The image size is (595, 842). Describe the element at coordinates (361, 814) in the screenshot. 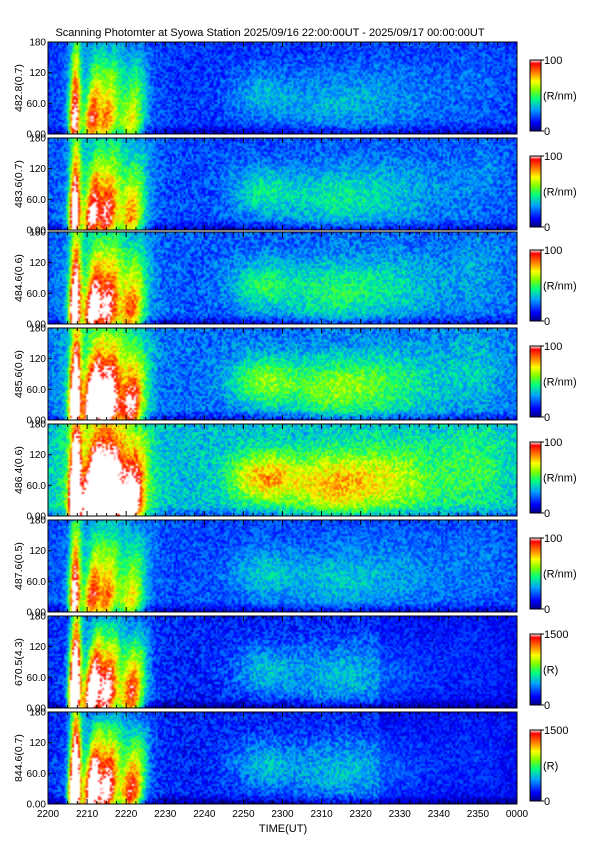

I see `x-tick-label: 2320` at that location.